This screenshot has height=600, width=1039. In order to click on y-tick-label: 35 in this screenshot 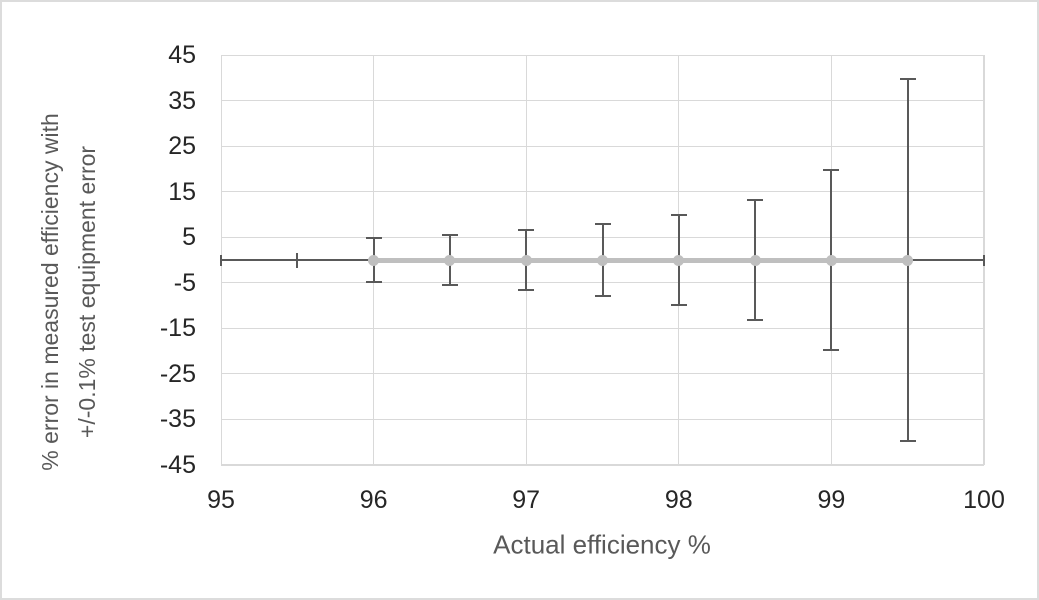, I will do `click(182, 100)`.